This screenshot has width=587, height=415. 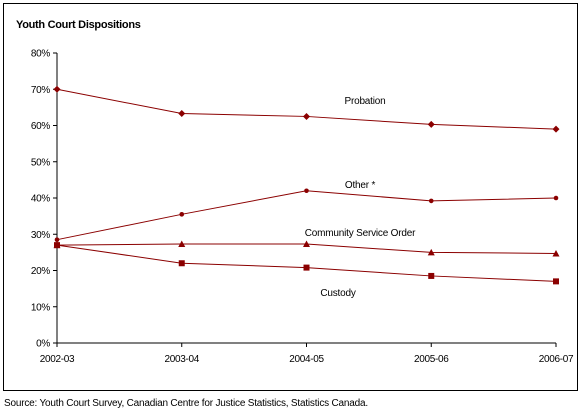 I want to click on series-label: Probation, so click(x=364, y=101).